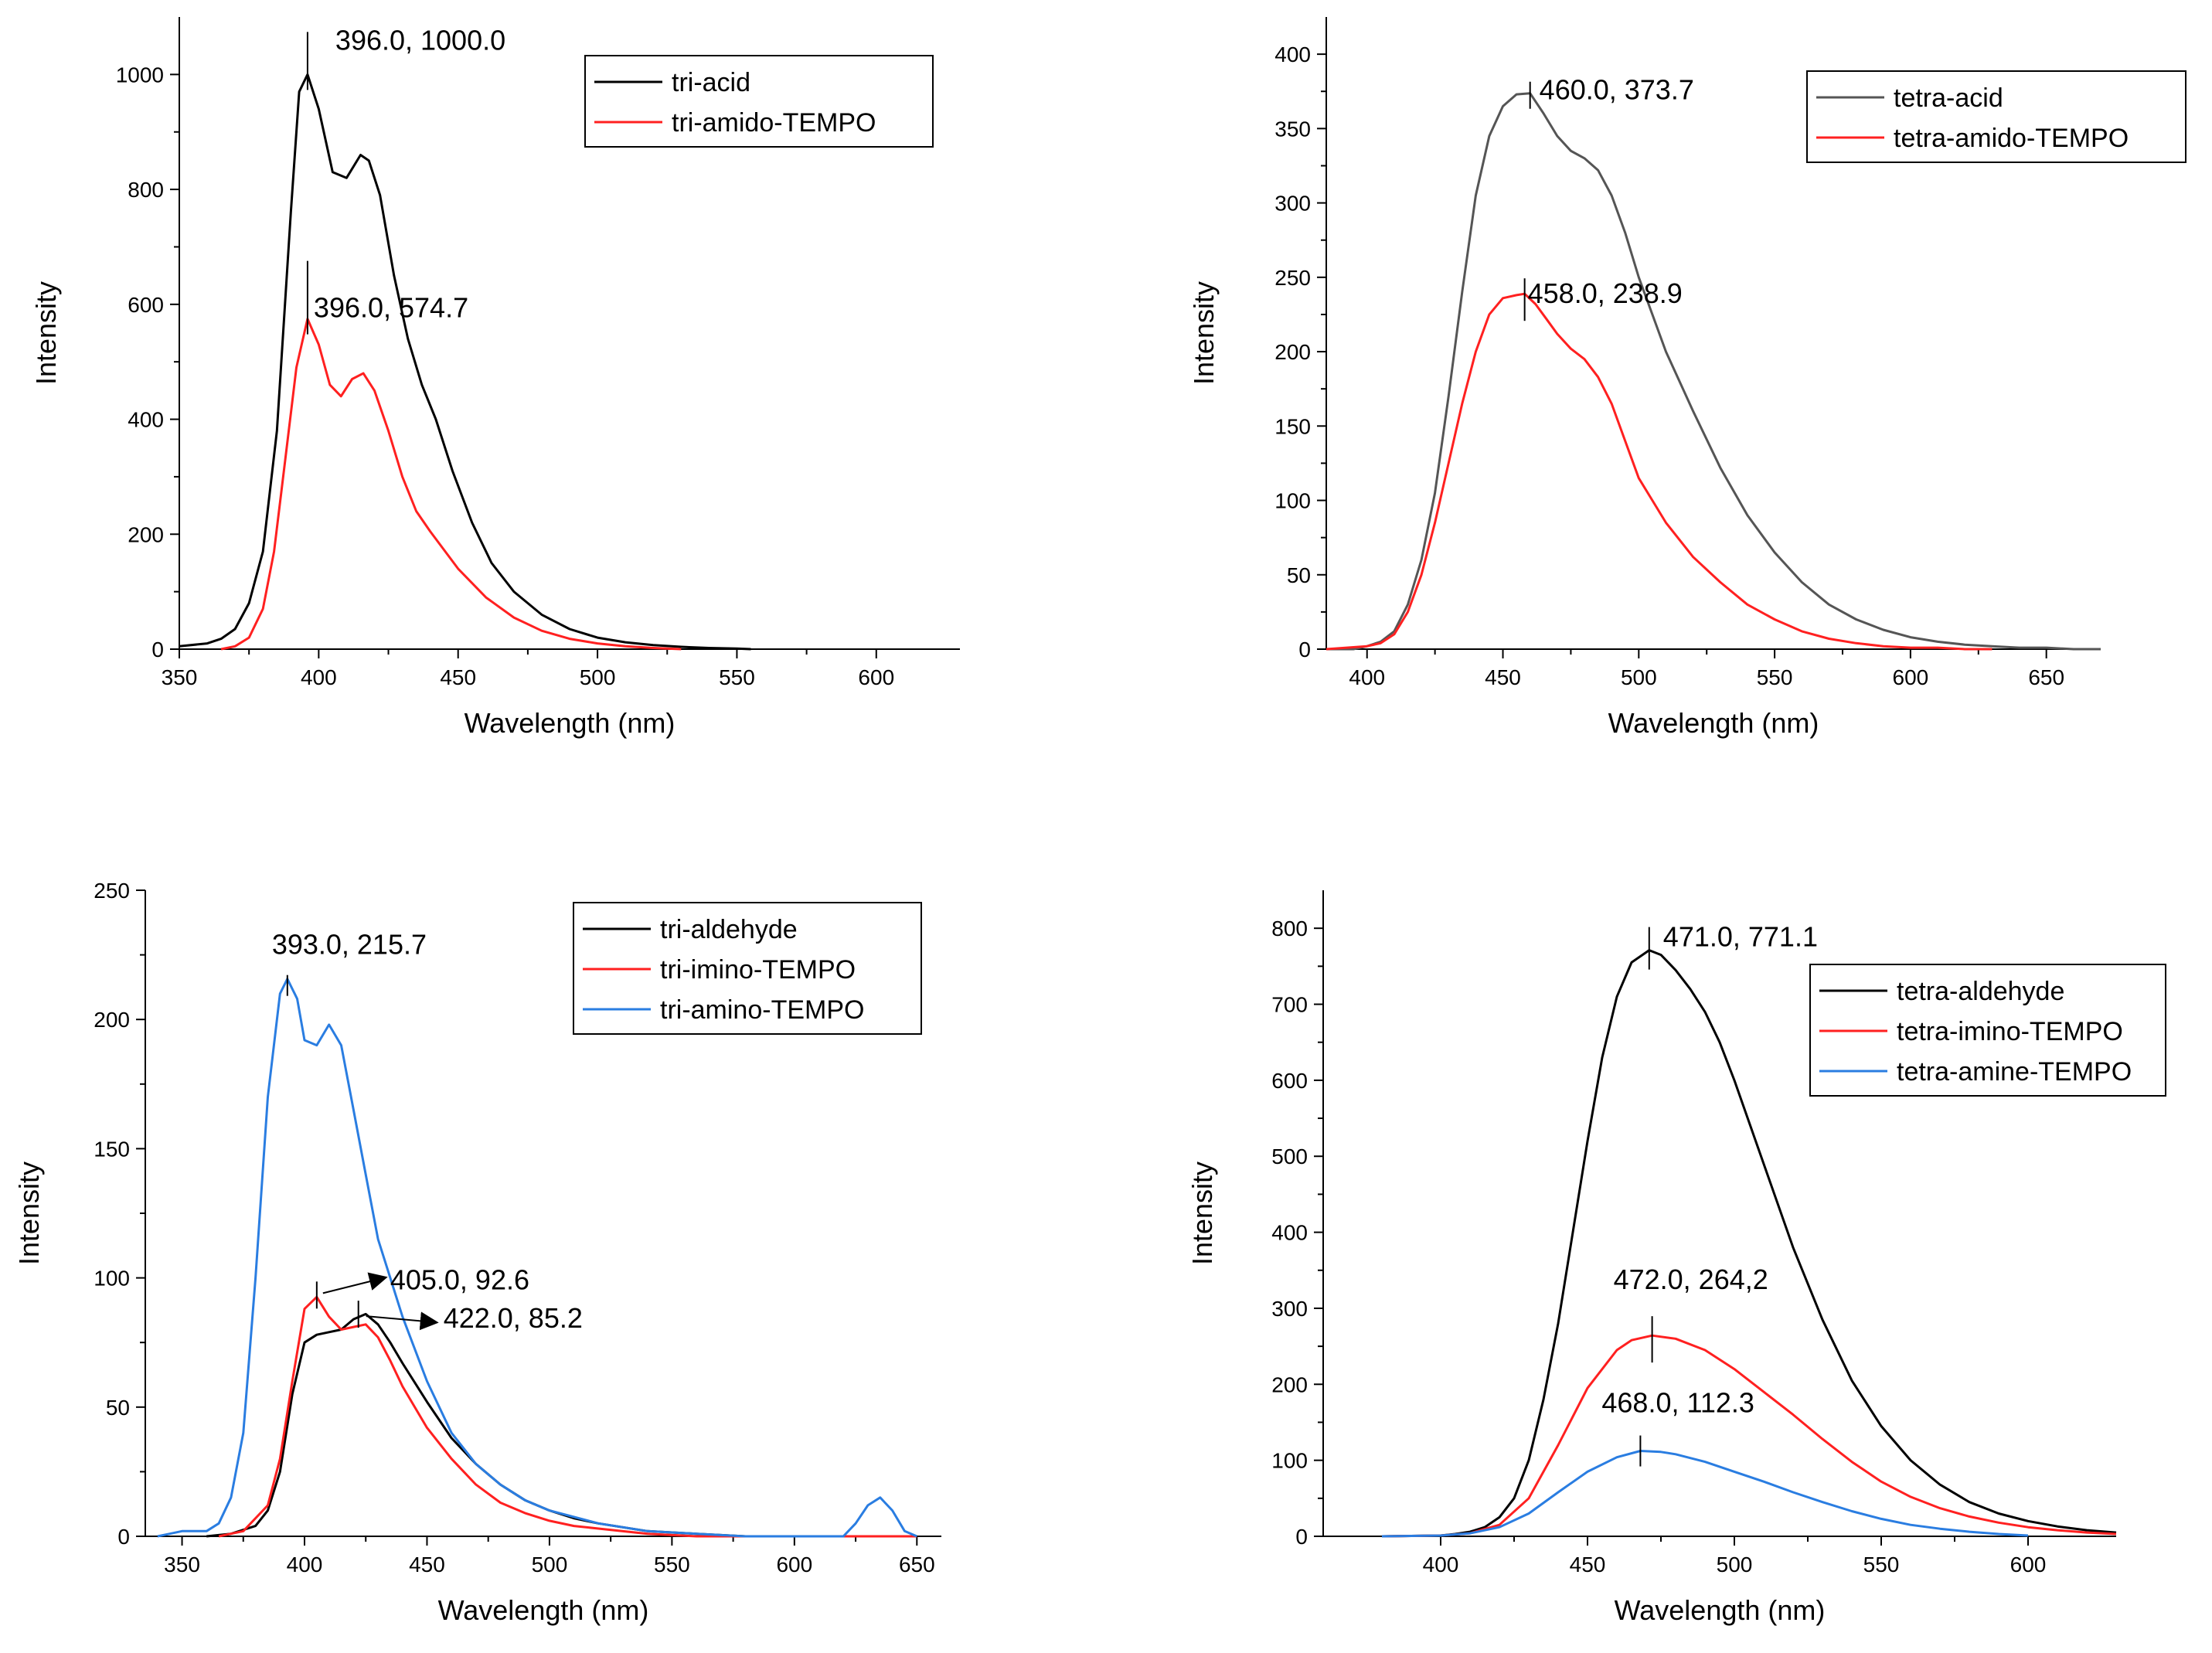 This screenshot has width=2212, height=1653. I want to click on peak-label: 460.0, 373.7, so click(1617, 90).